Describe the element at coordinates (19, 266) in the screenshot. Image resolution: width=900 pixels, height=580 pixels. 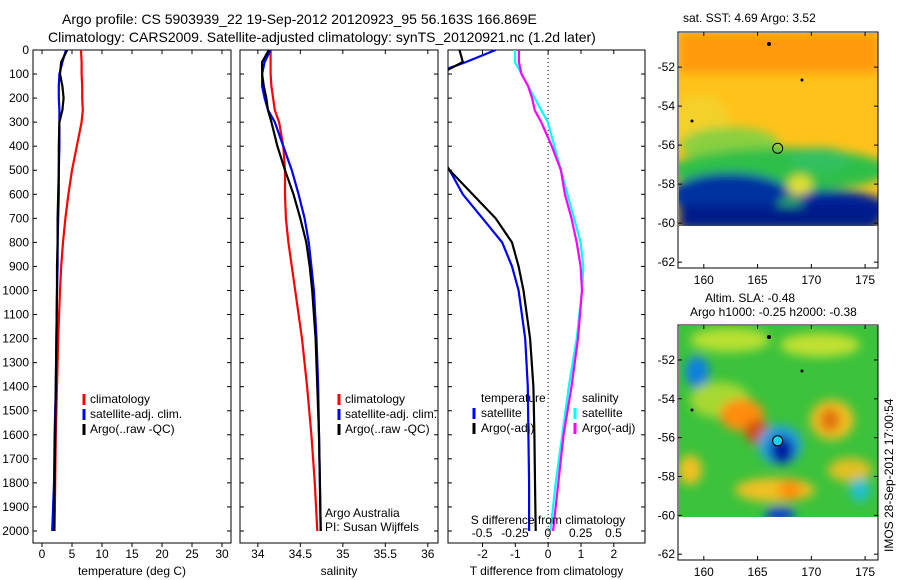
I see `y-tick-label: 900` at that location.